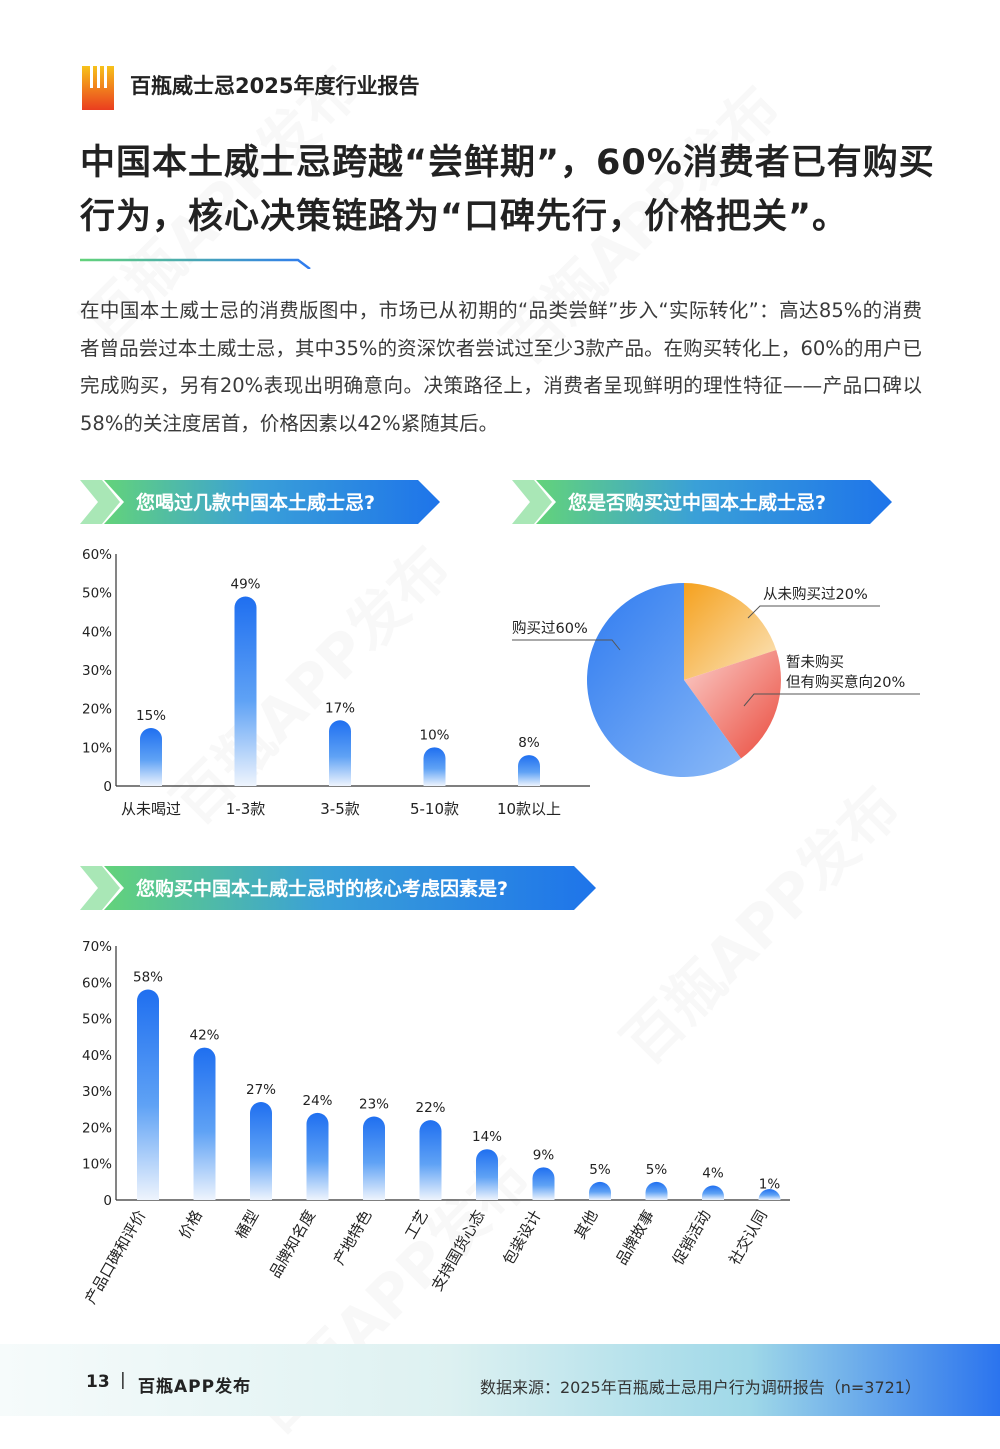 Image resolution: width=1000 pixels, height=1449 pixels. I want to click on report-logo, so click(98, 88).